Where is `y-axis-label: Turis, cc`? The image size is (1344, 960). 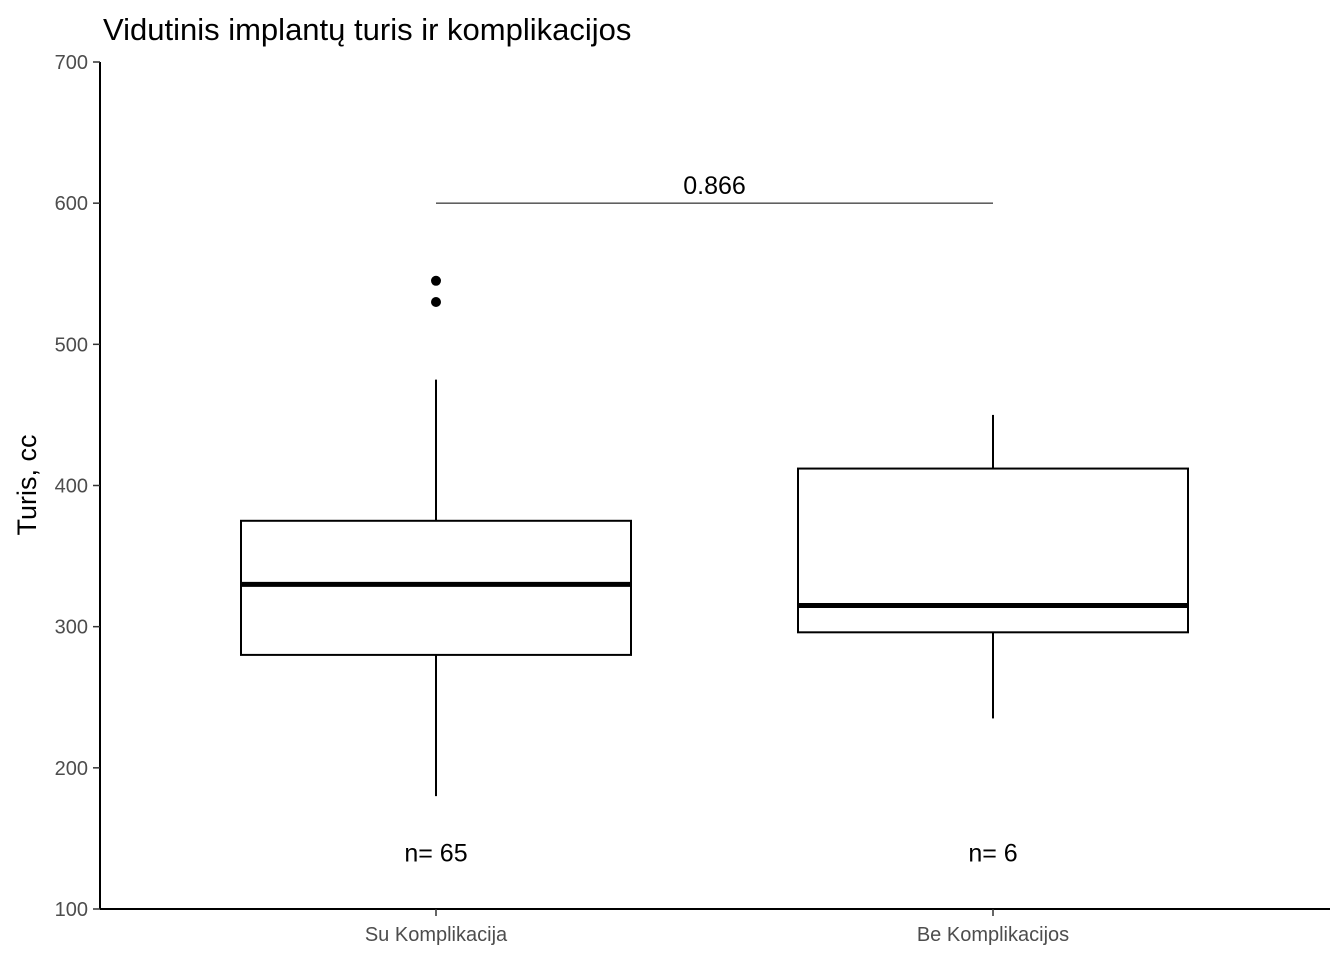 y-axis-label: Turis, cc is located at coordinates (27, 485).